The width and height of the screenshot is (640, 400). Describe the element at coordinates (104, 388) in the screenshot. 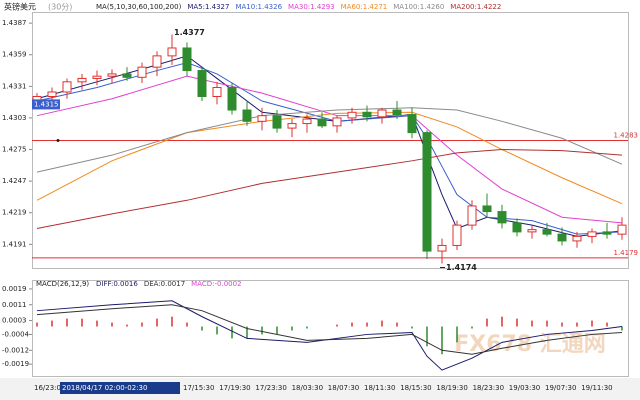

I see `cursor-label: 2018/04/17 02:00-02:30` at that location.